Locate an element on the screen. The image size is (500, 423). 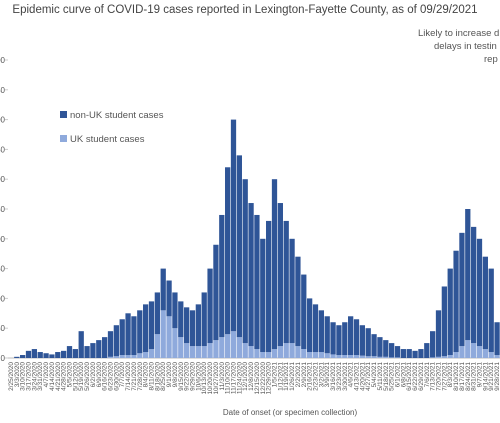
x-tick-label: 6/9/2020 is located at coordinates (99, 375).